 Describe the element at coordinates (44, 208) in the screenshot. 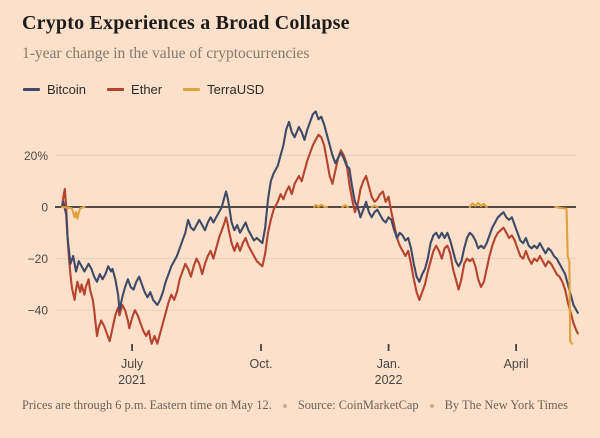

I see `y-tick-label: 0` at that location.